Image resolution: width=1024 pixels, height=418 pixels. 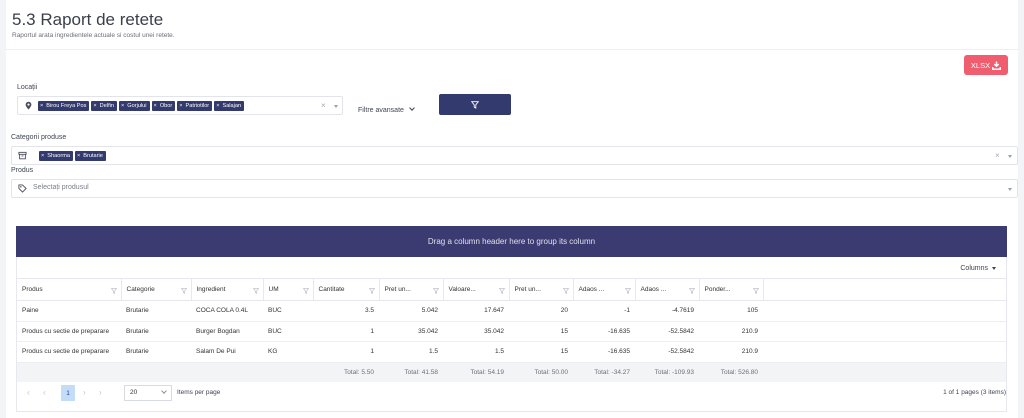 I want to click on next-page-icon: ›, so click(x=84, y=392).